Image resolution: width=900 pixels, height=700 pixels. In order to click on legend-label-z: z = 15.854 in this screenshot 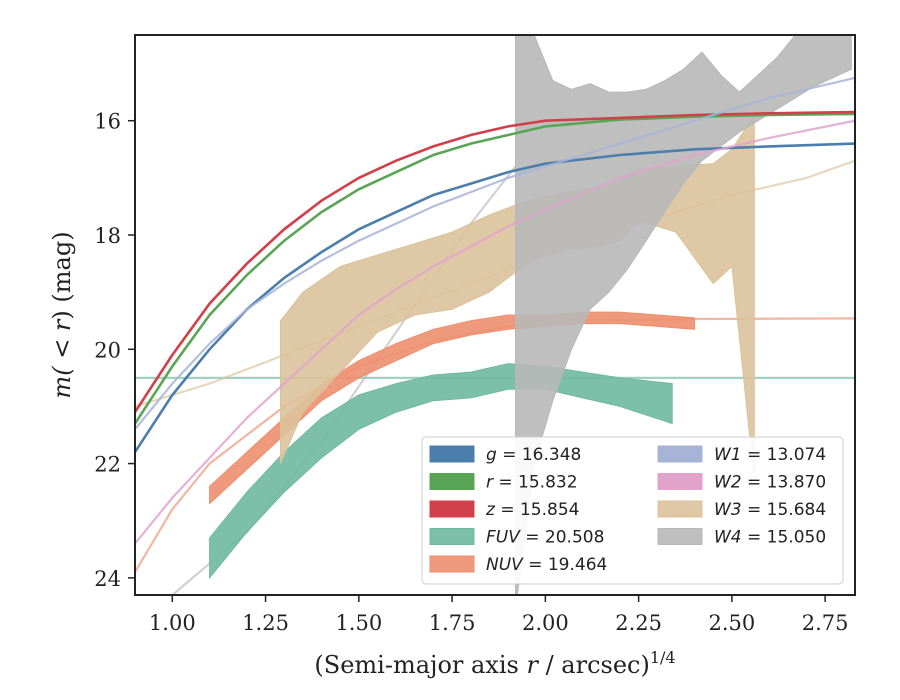, I will do `click(532, 510)`.